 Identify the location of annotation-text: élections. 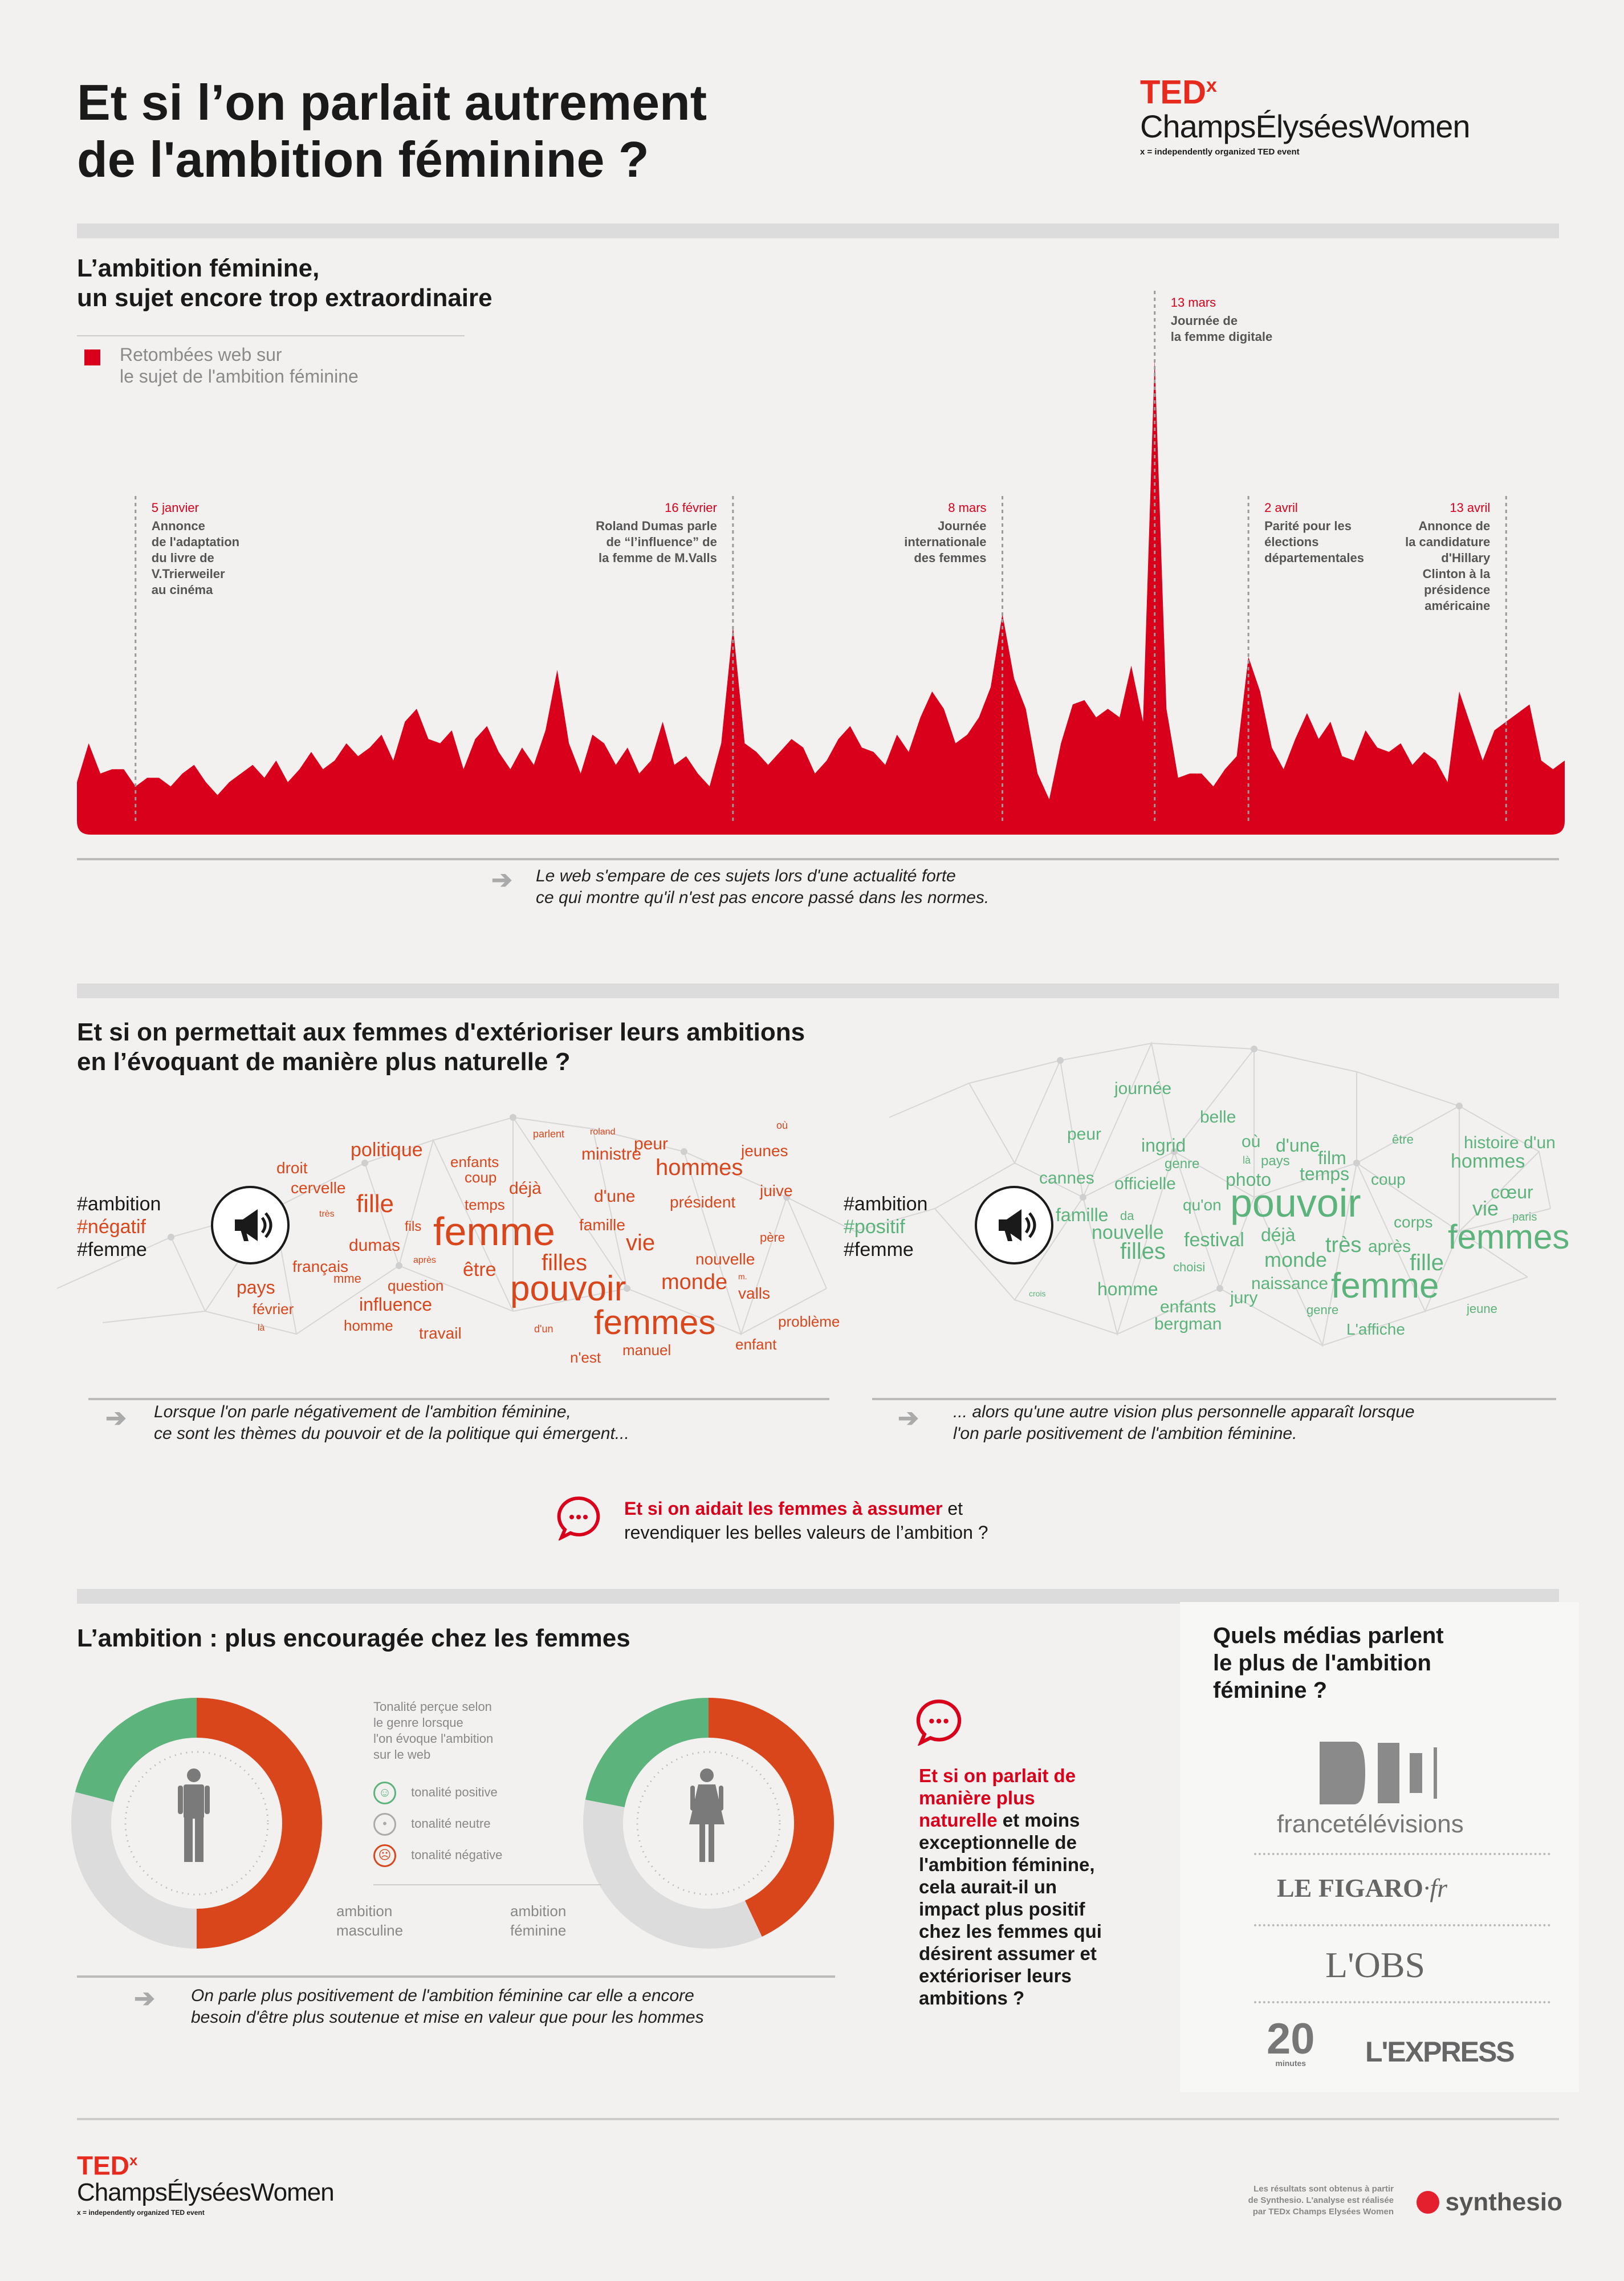
(1291, 542).